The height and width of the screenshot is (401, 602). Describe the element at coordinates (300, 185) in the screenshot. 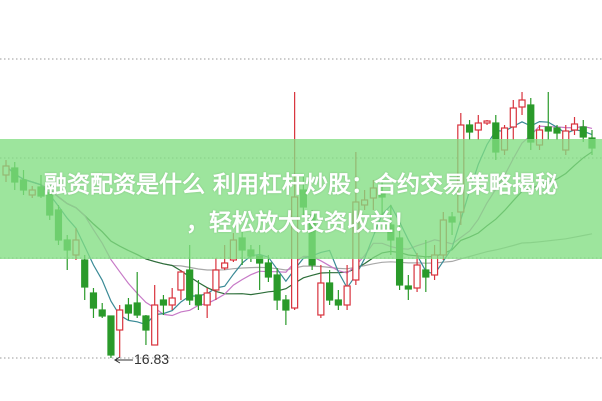

I see `headline-line-1: 融资配资是什么 利用杠杆炒股：合约交易策略揭秘` at that location.